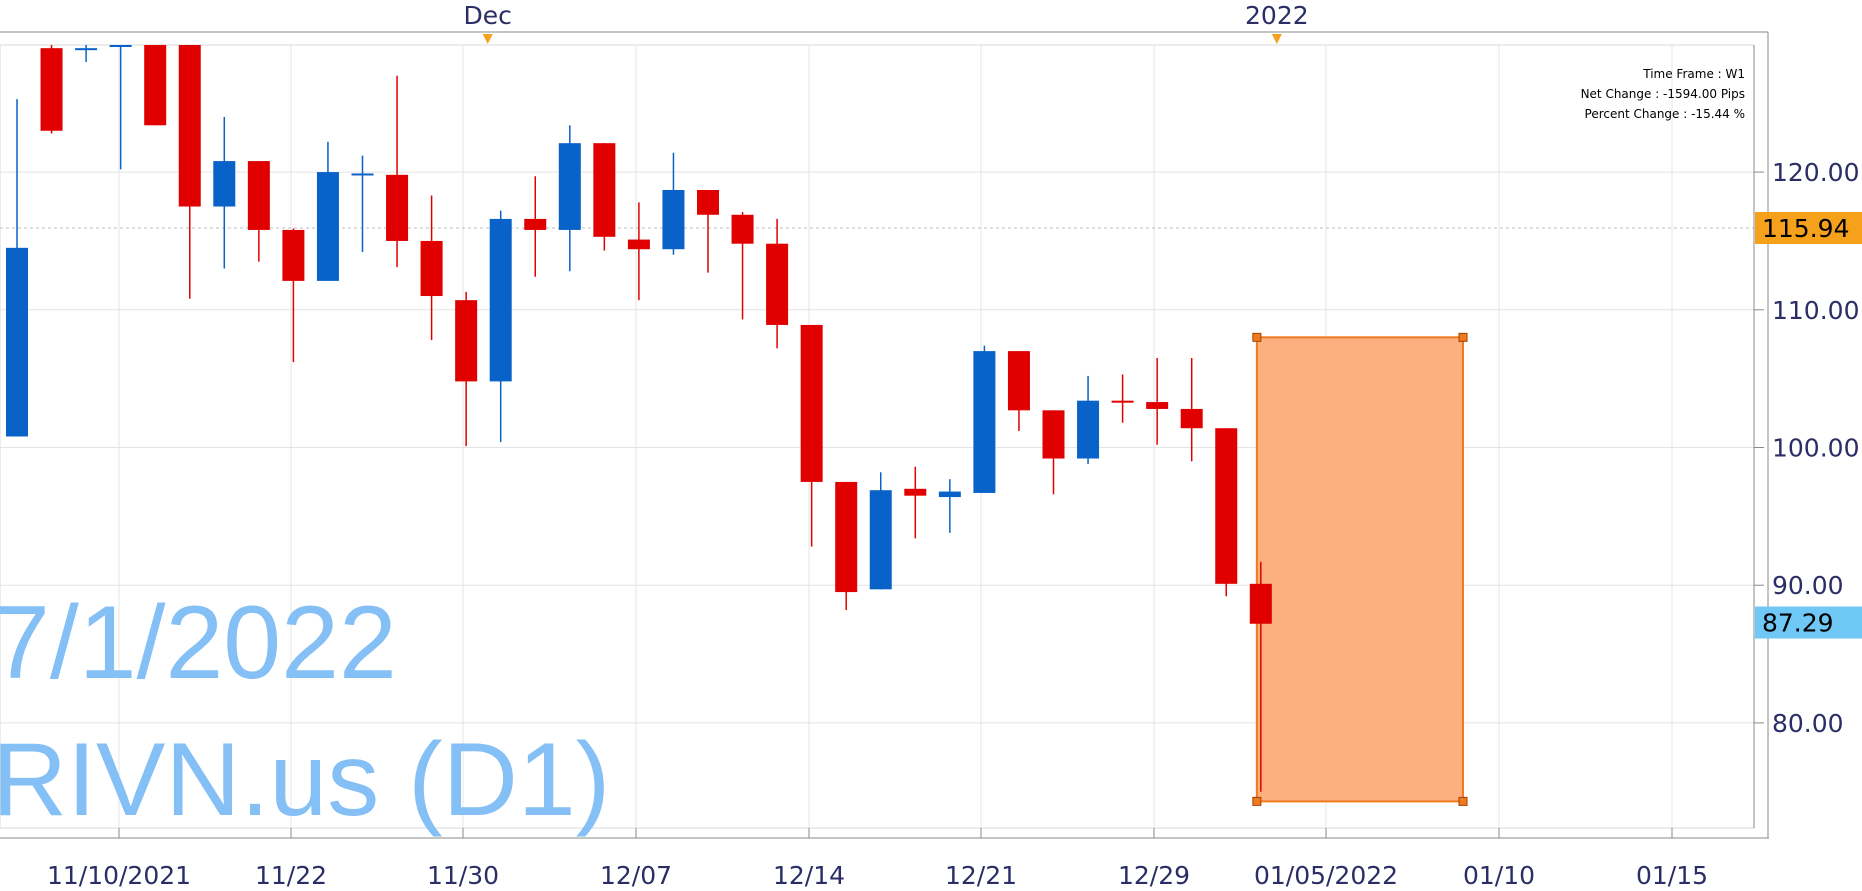  What do you see at coordinates (1808, 585) in the screenshot?
I see `y-tick-label: 90.00` at bounding box center [1808, 585].